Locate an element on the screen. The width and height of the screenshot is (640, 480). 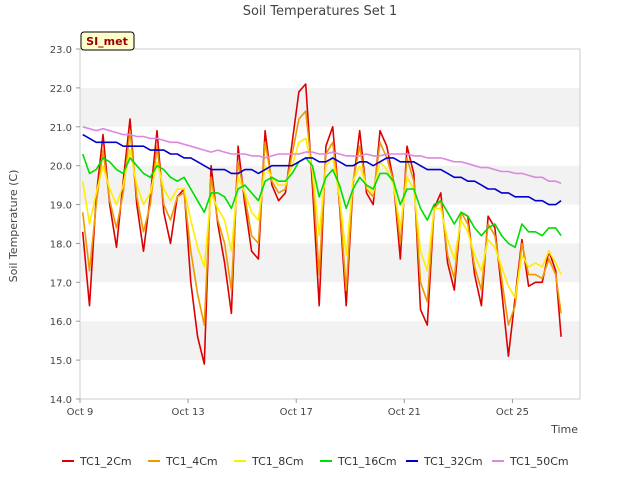
legend-item: TC1_32Cm is located at coordinates (444, 461).